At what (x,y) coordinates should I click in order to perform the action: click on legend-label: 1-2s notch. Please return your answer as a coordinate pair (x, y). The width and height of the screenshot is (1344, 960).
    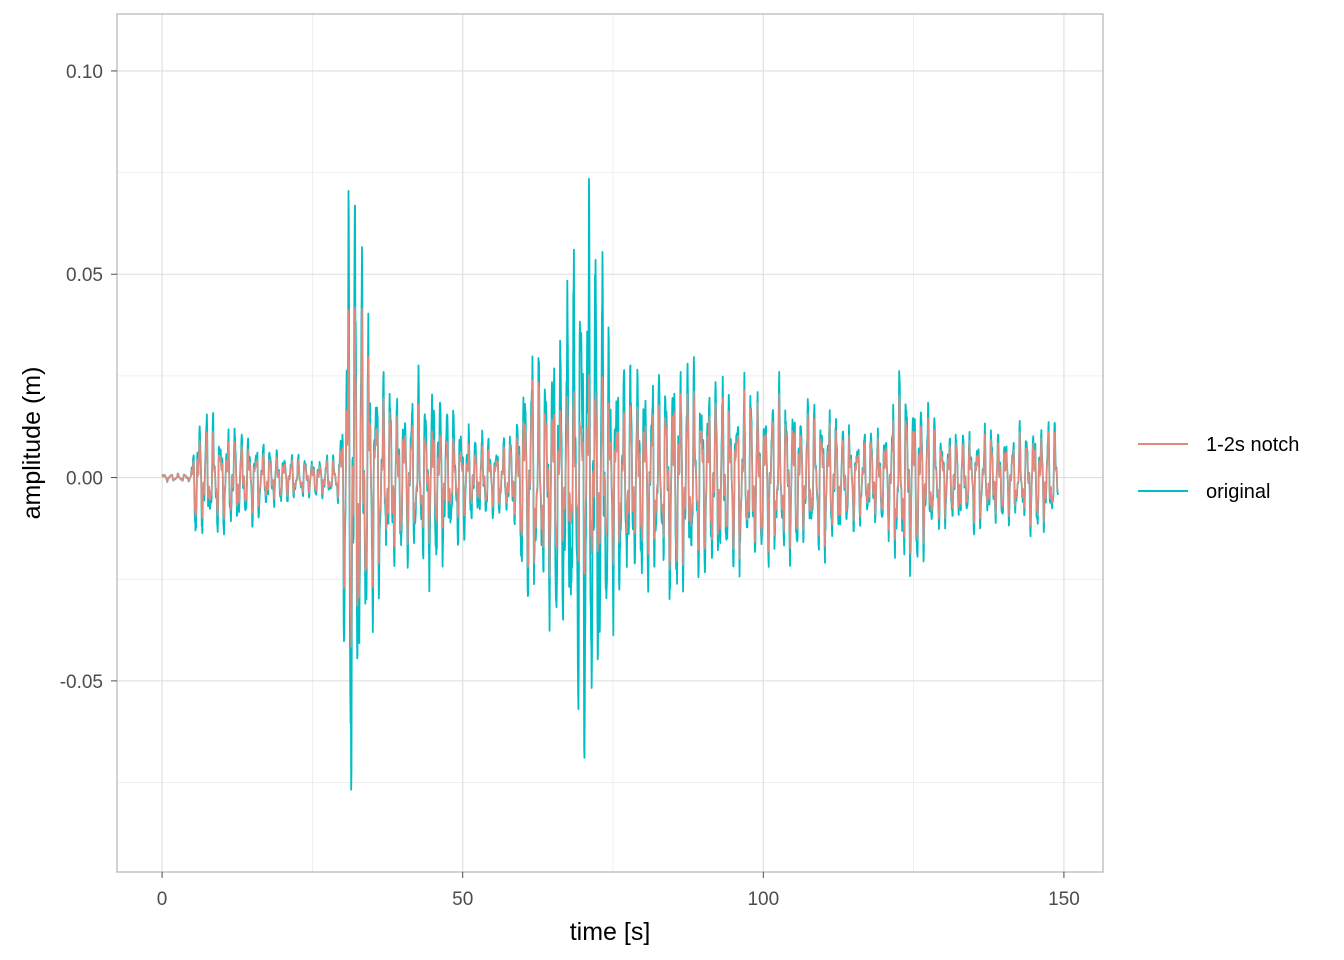
    Looking at the image, I should click on (1252, 445).